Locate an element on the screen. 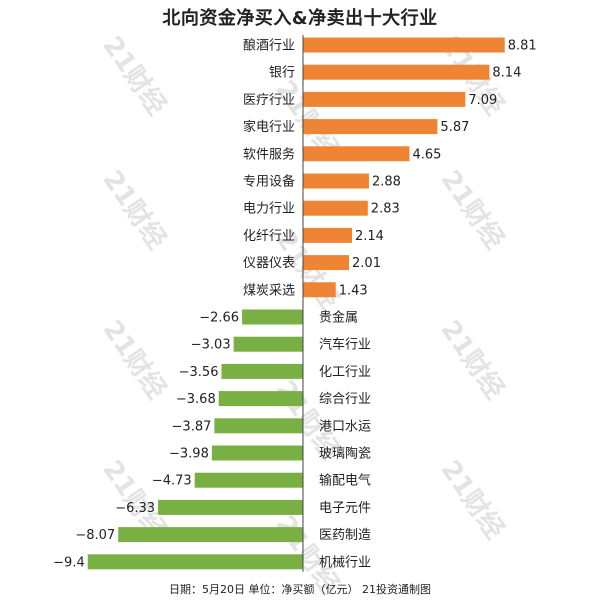  category-label: 专用设备 is located at coordinates (269, 182).